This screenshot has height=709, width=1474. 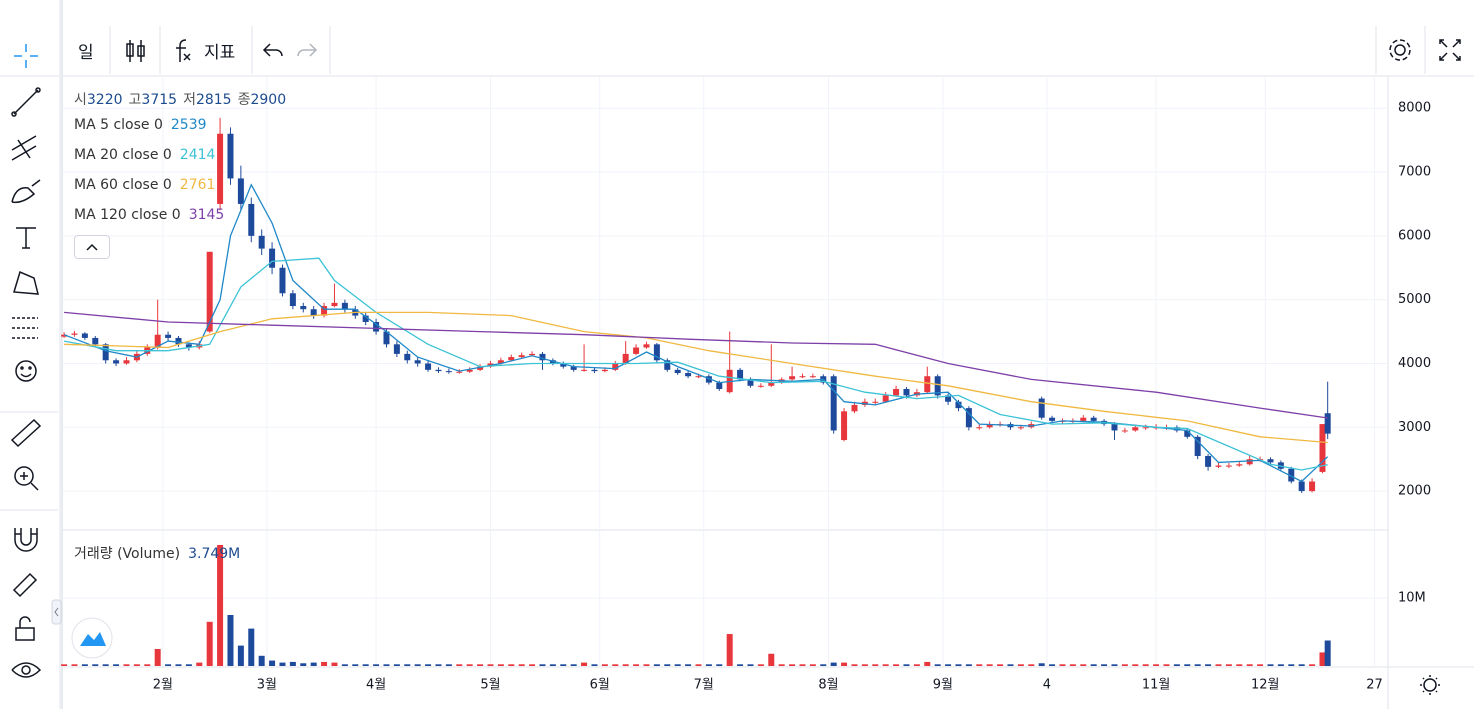 What do you see at coordinates (197, 155) in the screenshot?
I see `ma-value: 2414` at bounding box center [197, 155].